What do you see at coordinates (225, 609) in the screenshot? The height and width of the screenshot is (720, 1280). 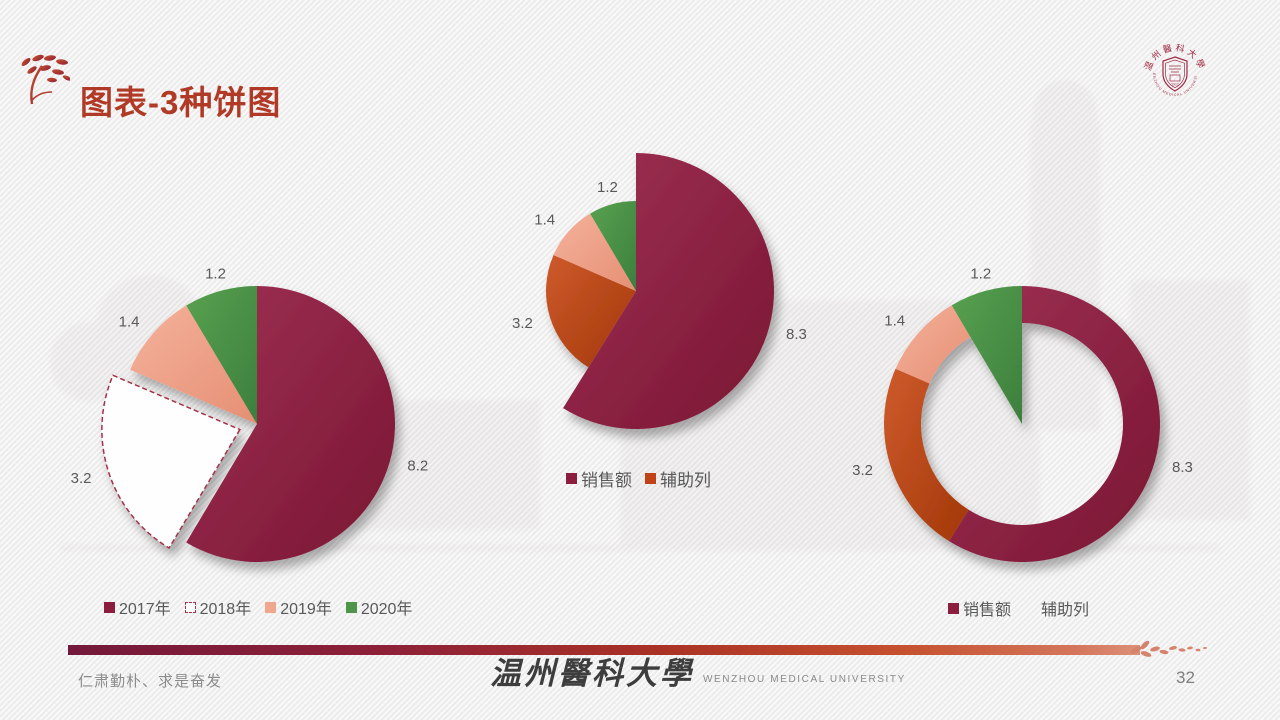 I see `legend-label: 2018年` at bounding box center [225, 609].